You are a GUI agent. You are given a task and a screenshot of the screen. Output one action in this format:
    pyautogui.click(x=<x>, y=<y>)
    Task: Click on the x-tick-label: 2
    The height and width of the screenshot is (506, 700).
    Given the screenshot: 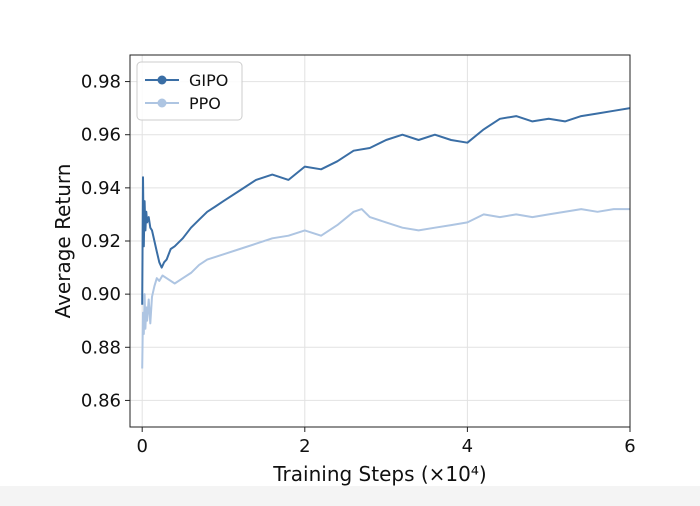 What is the action you would take?
    pyautogui.click(x=304, y=446)
    